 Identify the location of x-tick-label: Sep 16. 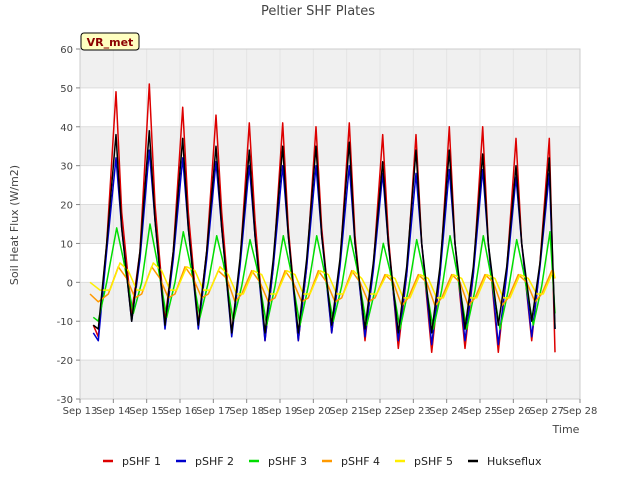
(180, 411).